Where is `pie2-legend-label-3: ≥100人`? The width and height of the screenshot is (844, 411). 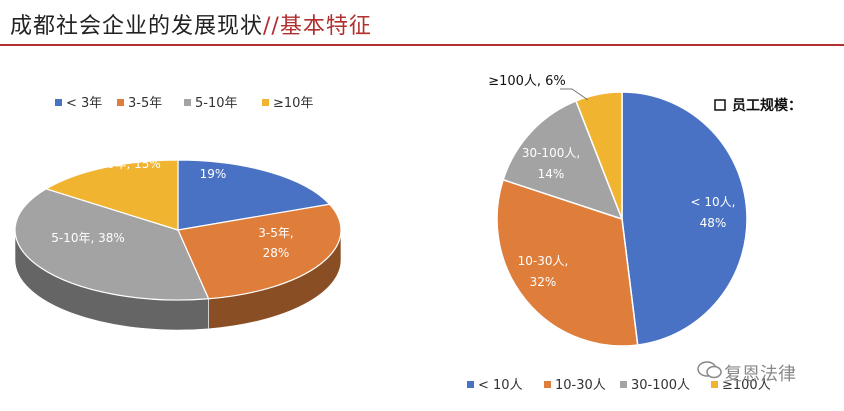
pie2-legend-label-3: ≥100人 is located at coordinates (746, 385).